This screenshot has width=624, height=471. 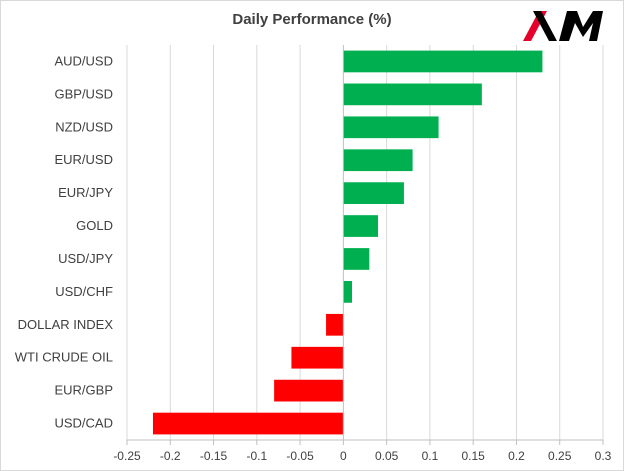 I want to click on category-label: AUD/USD, so click(x=83, y=60).